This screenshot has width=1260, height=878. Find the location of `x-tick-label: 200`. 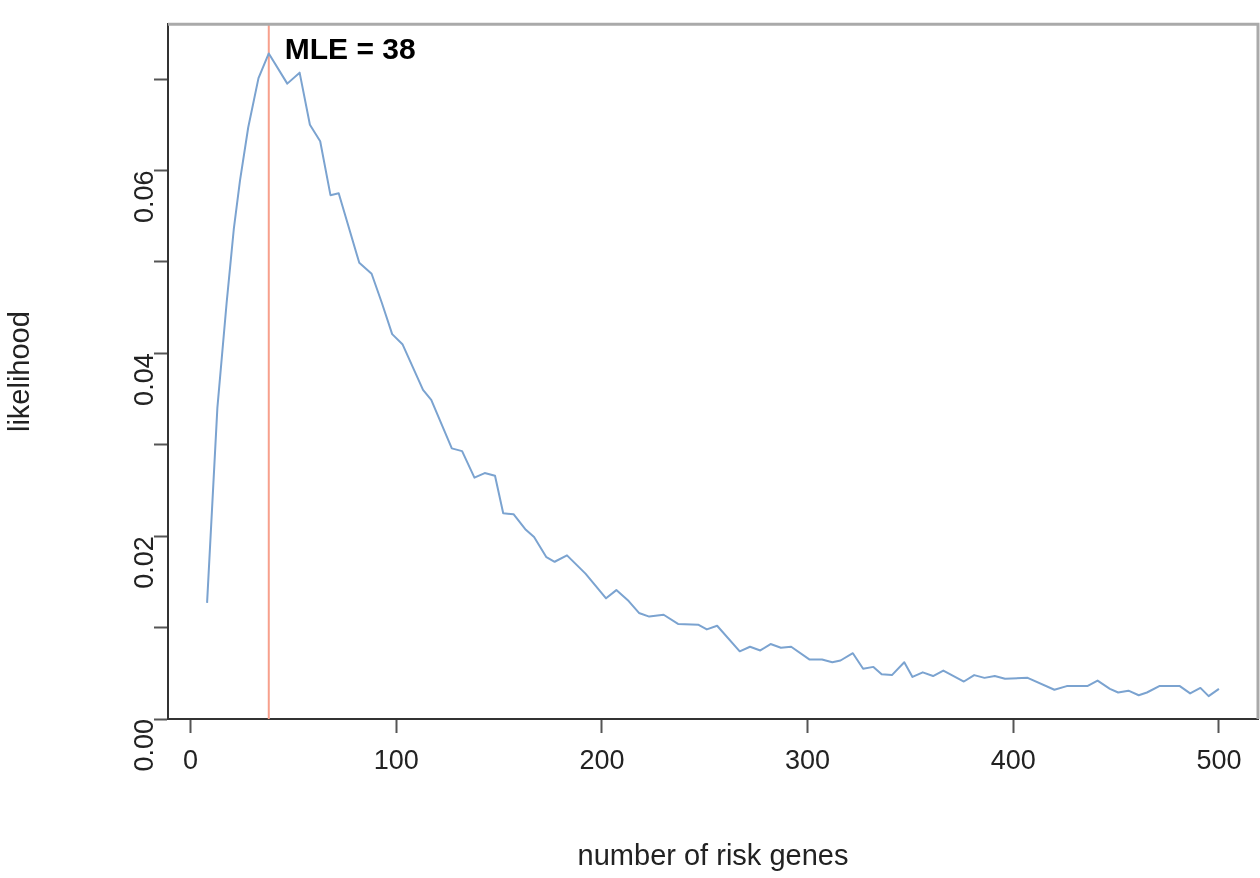

x-tick-label: 200 is located at coordinates (602, 759).